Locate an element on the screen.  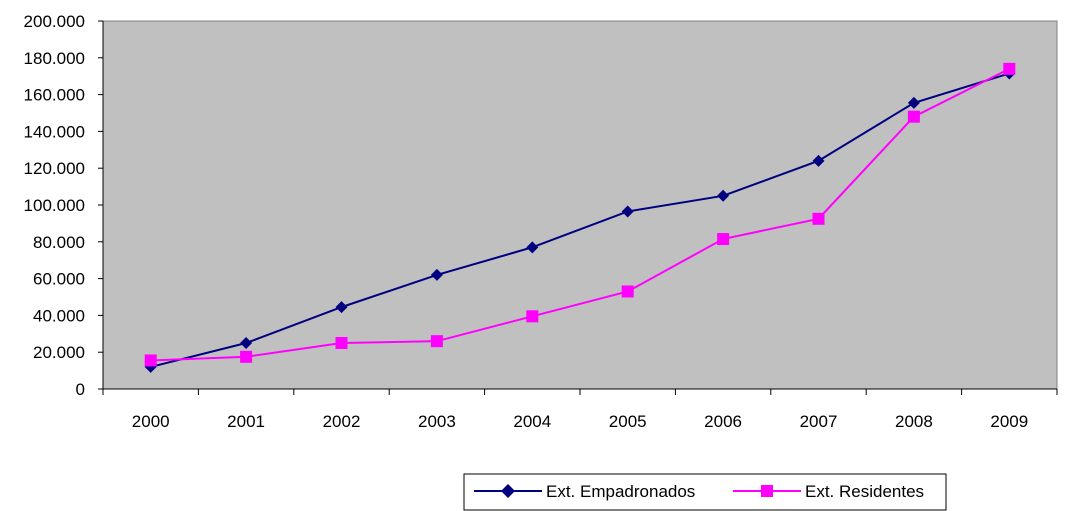
legend-label-empadronados: Ext. Empadronados is located at coordinates (620, 491).